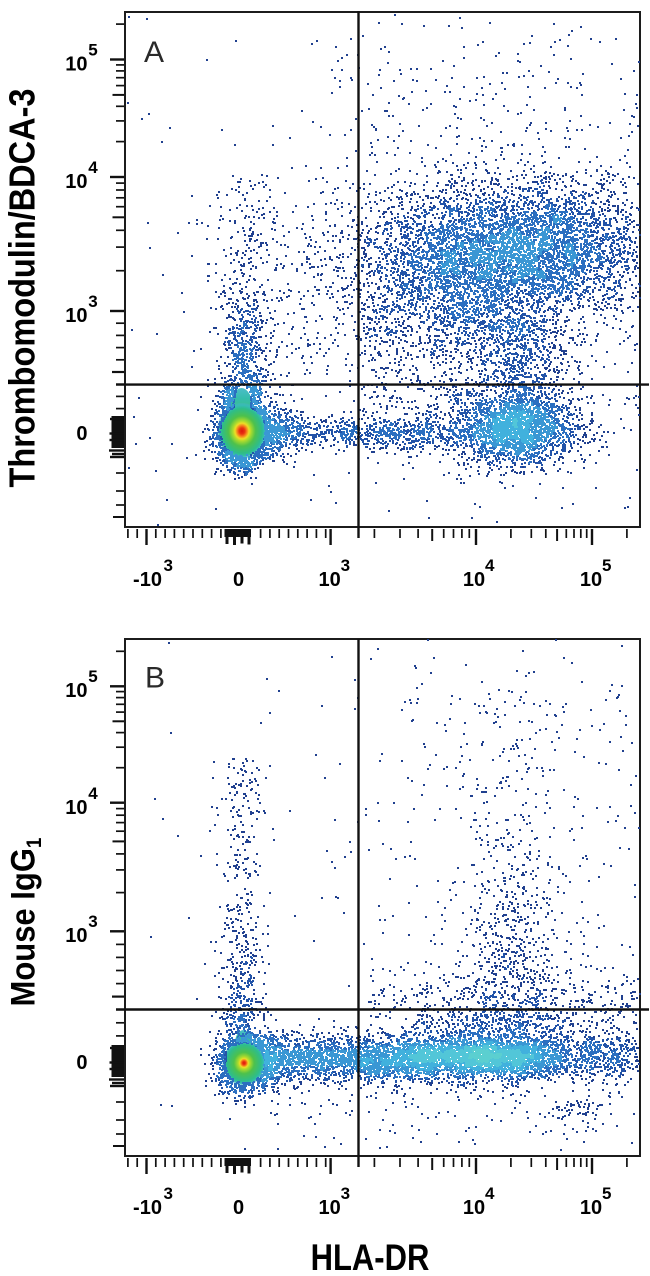 The width and height of the screenshot is (650, 1276). What do you see at coordinates (23, 288) in the screenshot?
I see `svg-text: Thrombomodulin/BDCA-3` at bounding box center [23, 288].